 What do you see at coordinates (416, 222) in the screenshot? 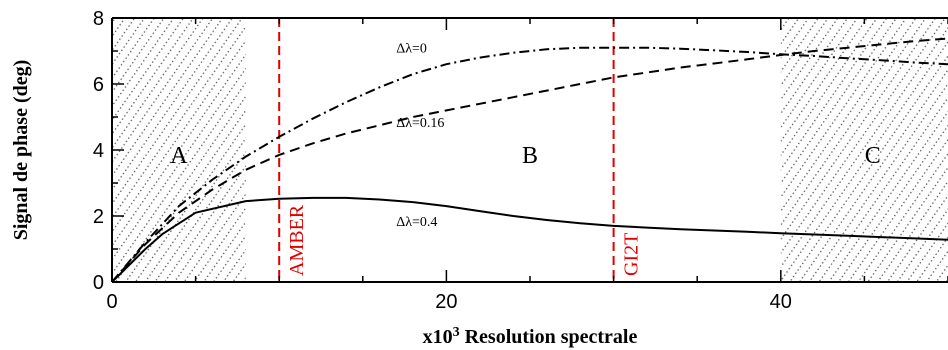
I see `series-annotation: Δλ=0.4` at bounding box center [416, 222].